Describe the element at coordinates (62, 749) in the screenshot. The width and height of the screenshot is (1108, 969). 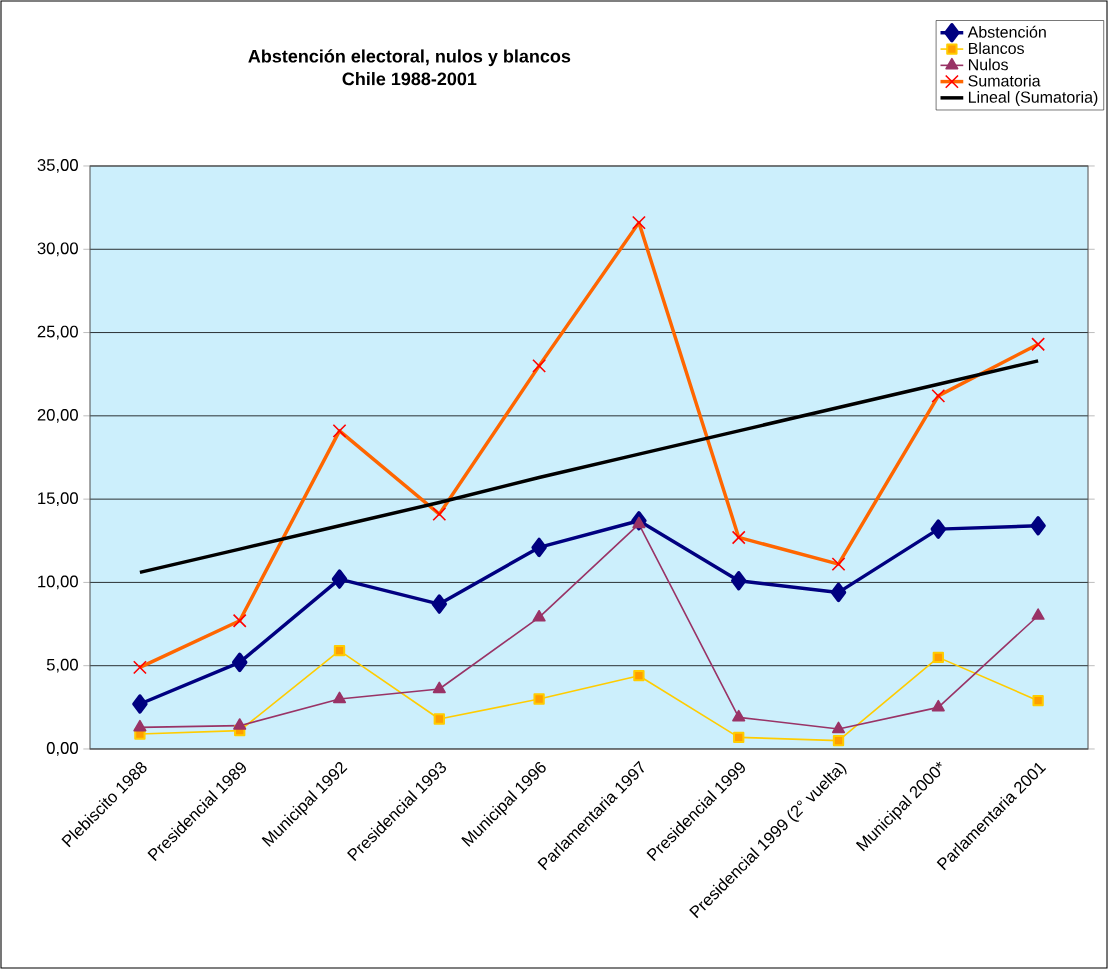
I see `y-tick-label: 0,00` at that location.